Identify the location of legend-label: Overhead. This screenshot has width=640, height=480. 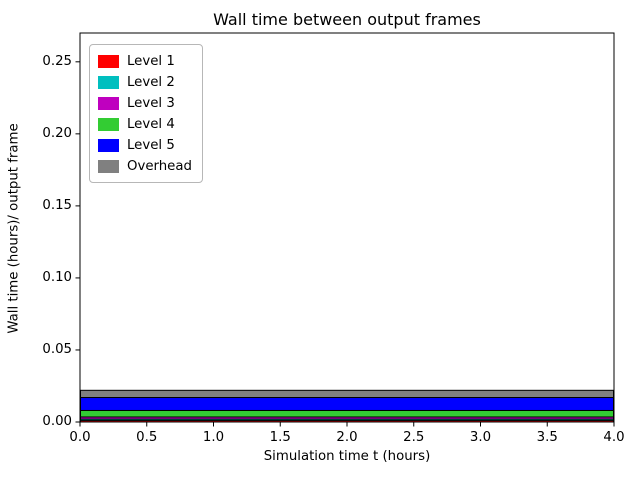
(159, 166).